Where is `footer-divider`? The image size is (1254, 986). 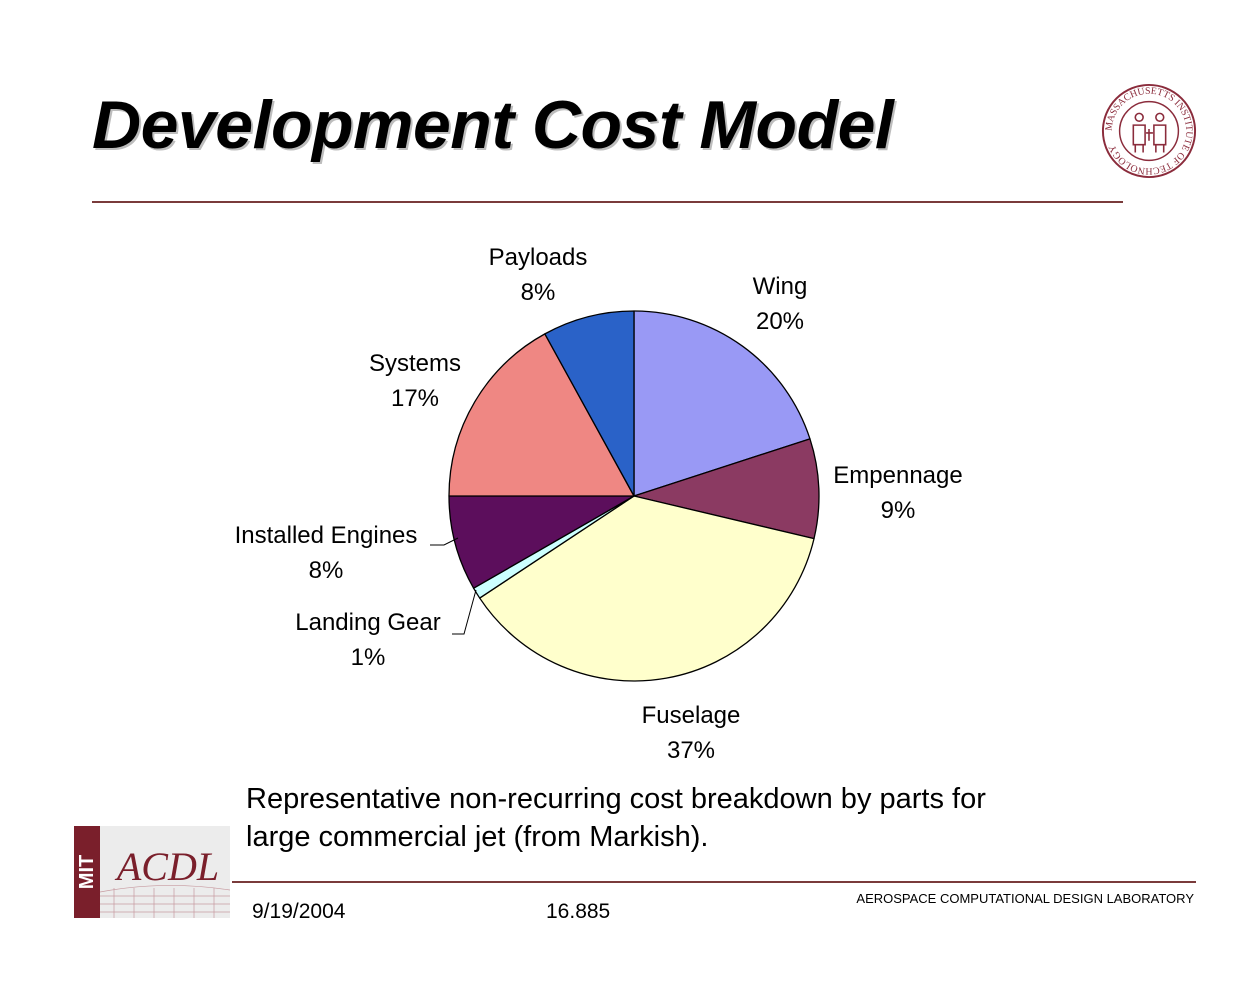
footer-divider is located at coordinates (714, 882).